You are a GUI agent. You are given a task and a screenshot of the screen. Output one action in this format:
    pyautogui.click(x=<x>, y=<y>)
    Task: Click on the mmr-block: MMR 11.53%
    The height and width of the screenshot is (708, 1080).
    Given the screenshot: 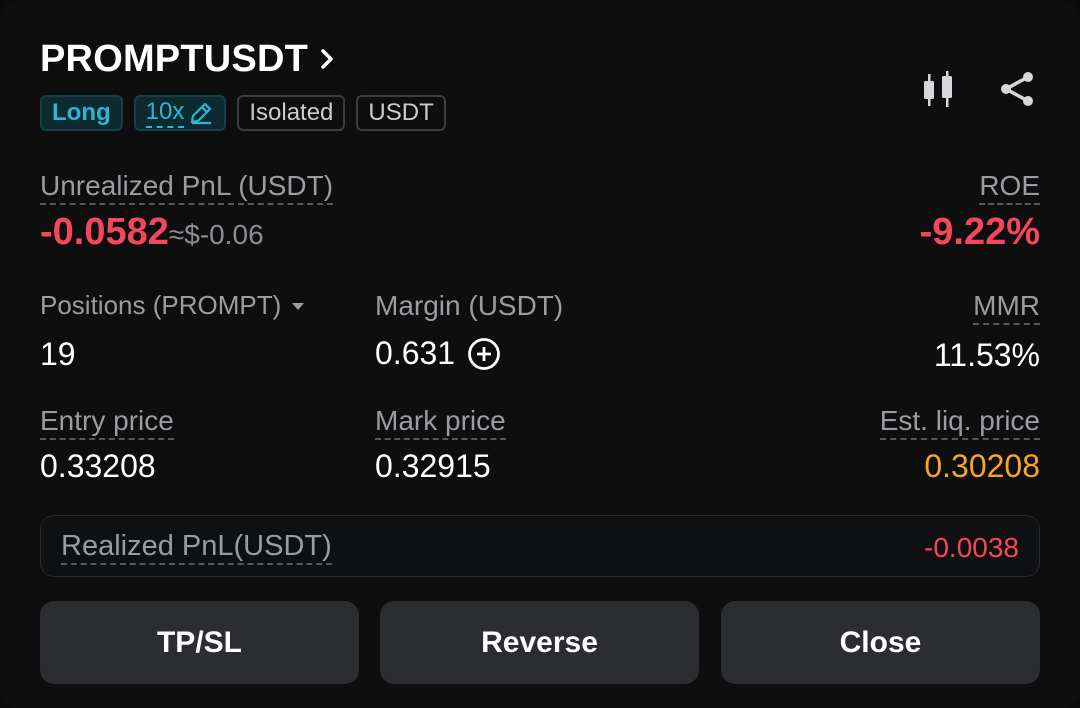 What is the action you would take?
    pyautogui.click(x=987, y=332)
    